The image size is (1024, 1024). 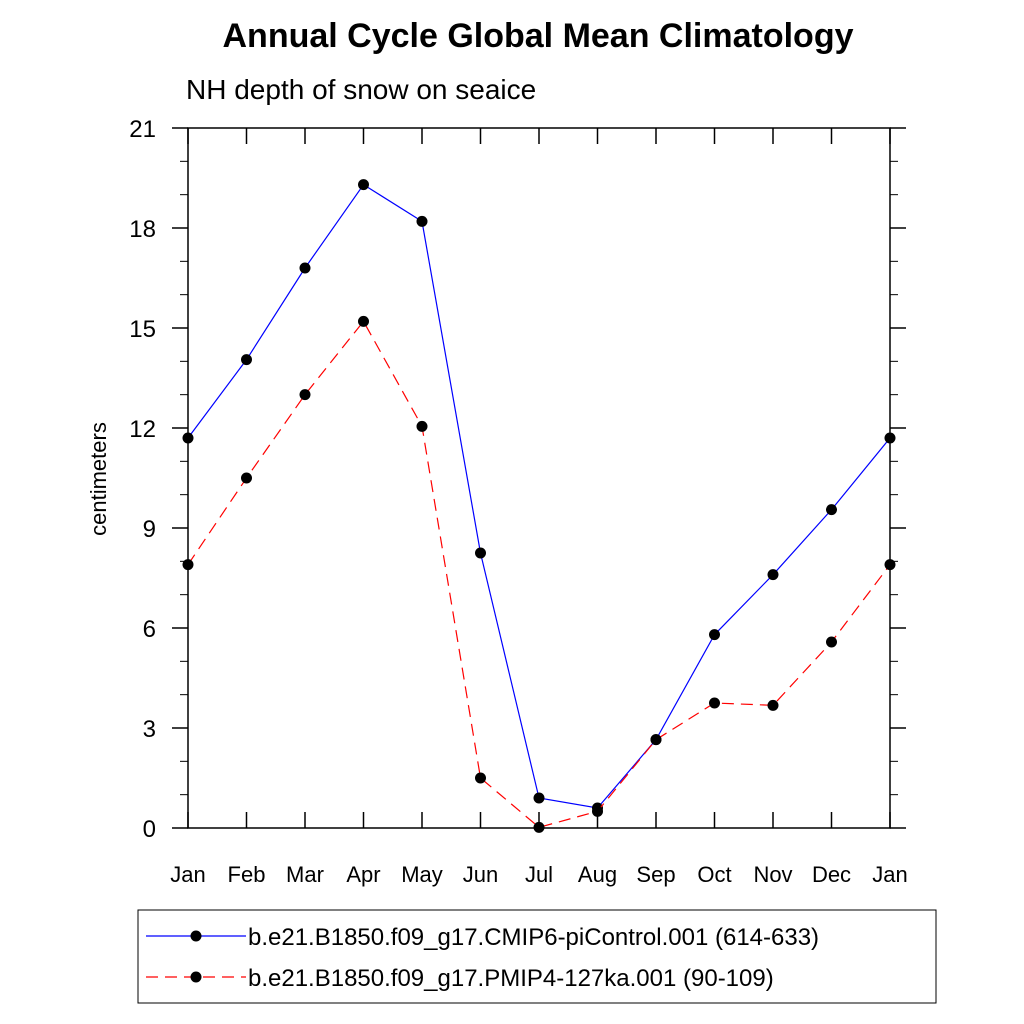 I want to click on x-tick-label: Jul, so click(x=539, y=874).